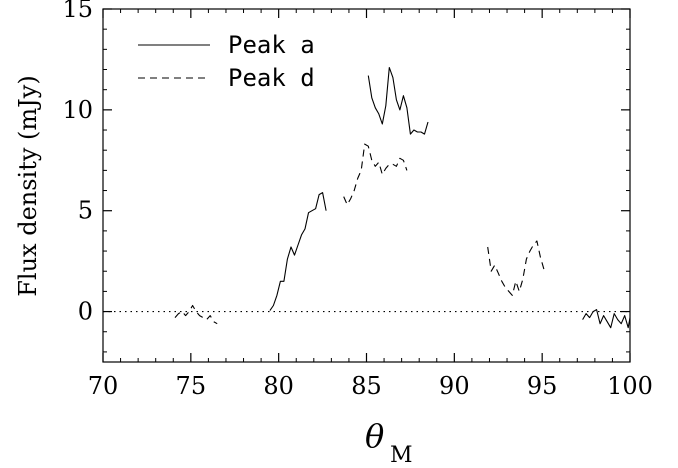  I want to click on legend: Peak a Peak d, so click(226, 61).